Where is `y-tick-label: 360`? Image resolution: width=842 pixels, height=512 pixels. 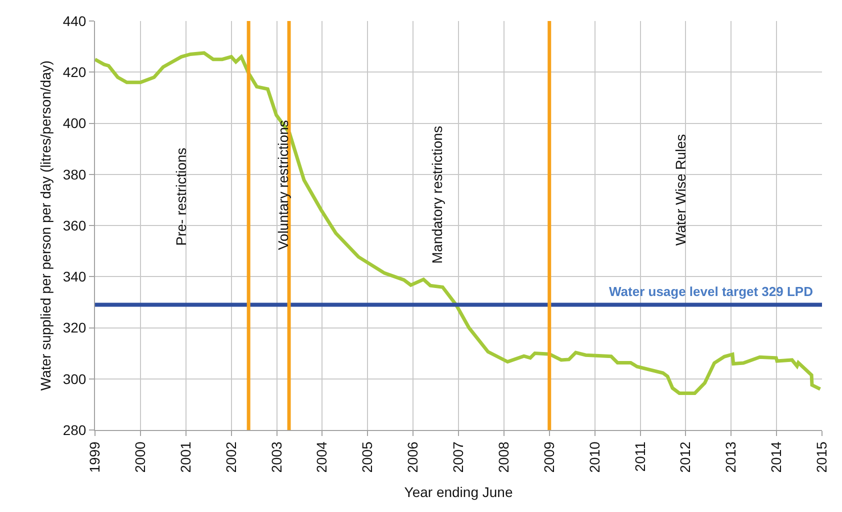 y-tick-label: 360 is located at coordinates (74, 225).